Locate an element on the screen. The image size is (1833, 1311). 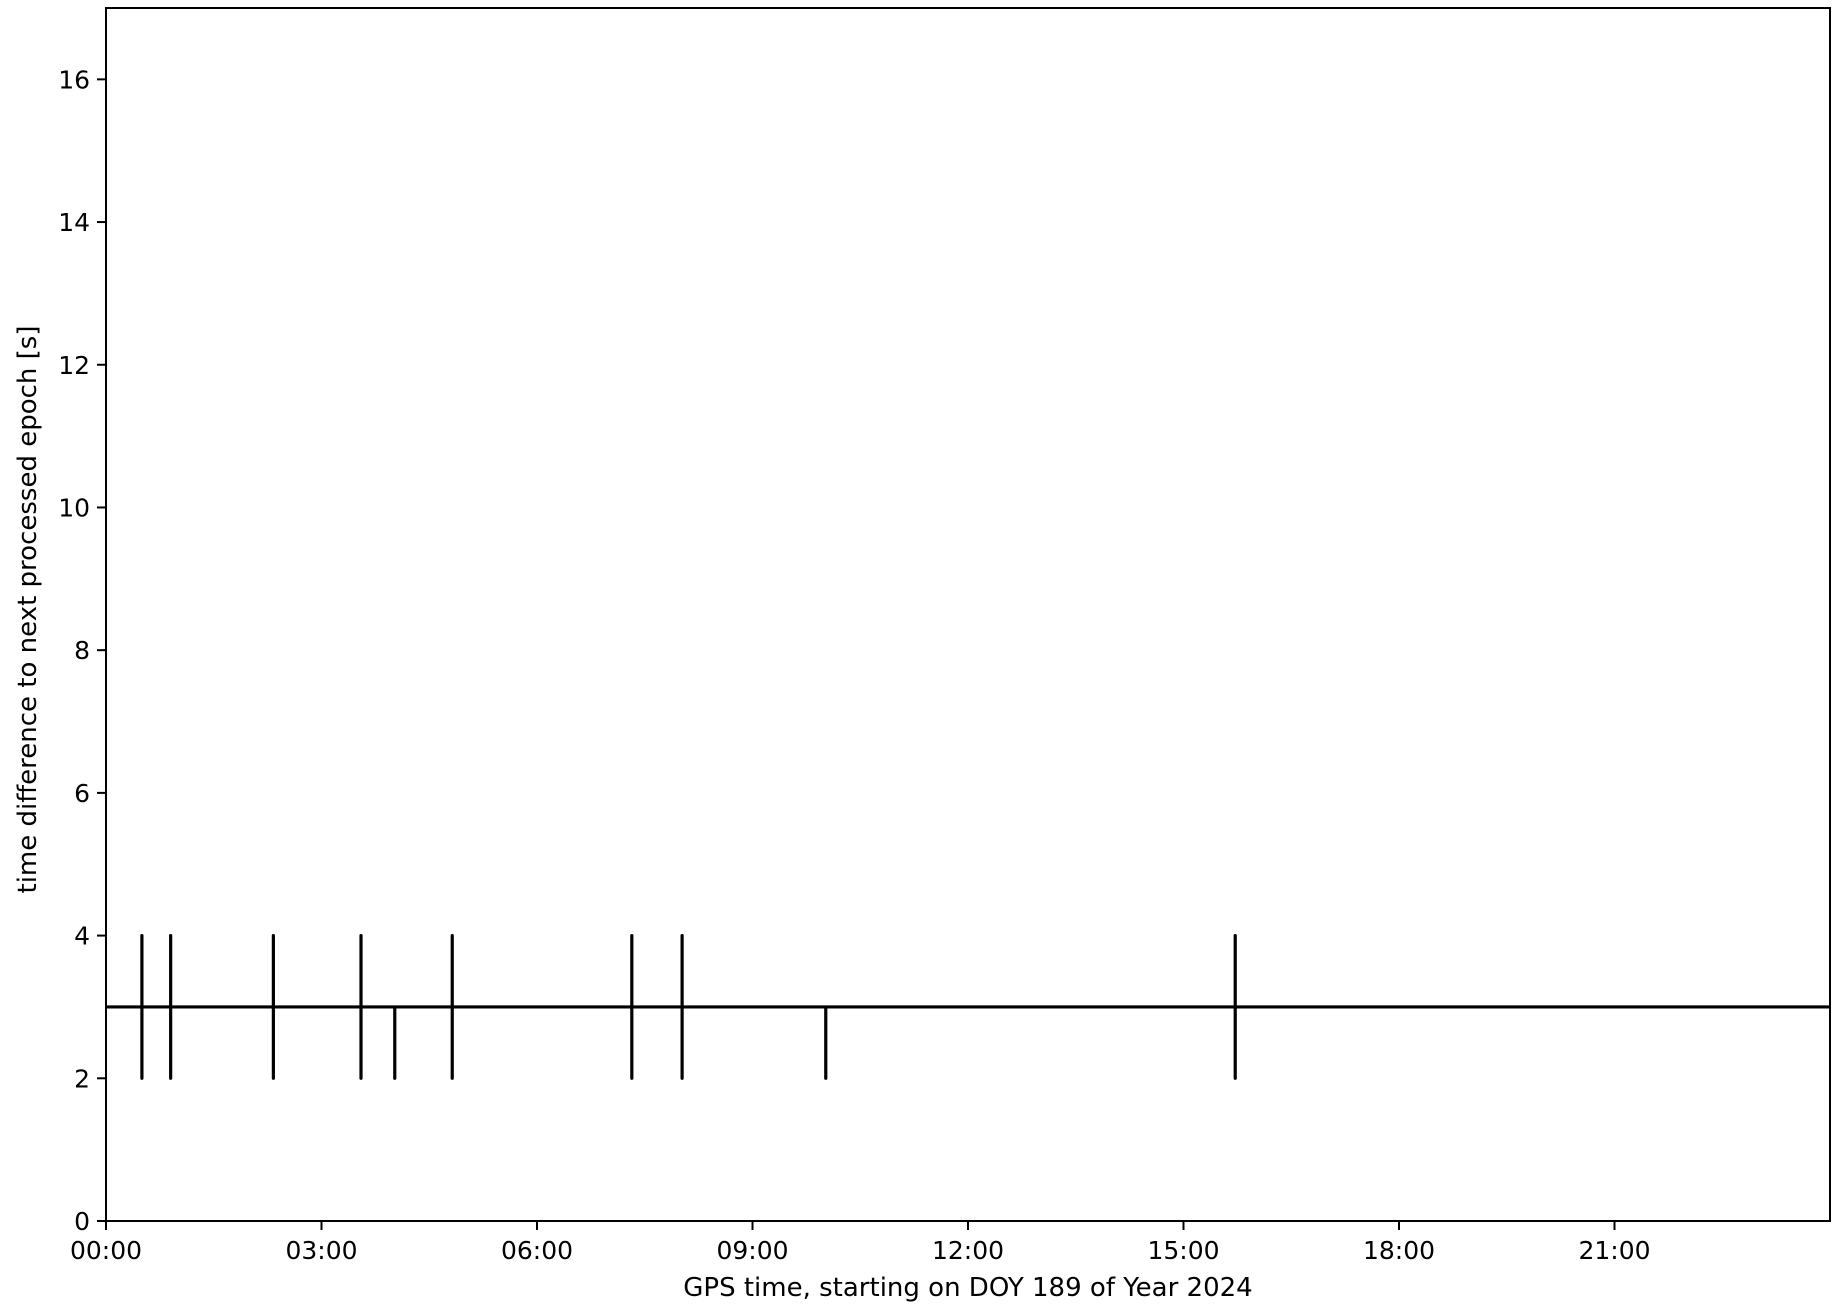
y-tick-label: 0 is located at coordinates (82, 1221).